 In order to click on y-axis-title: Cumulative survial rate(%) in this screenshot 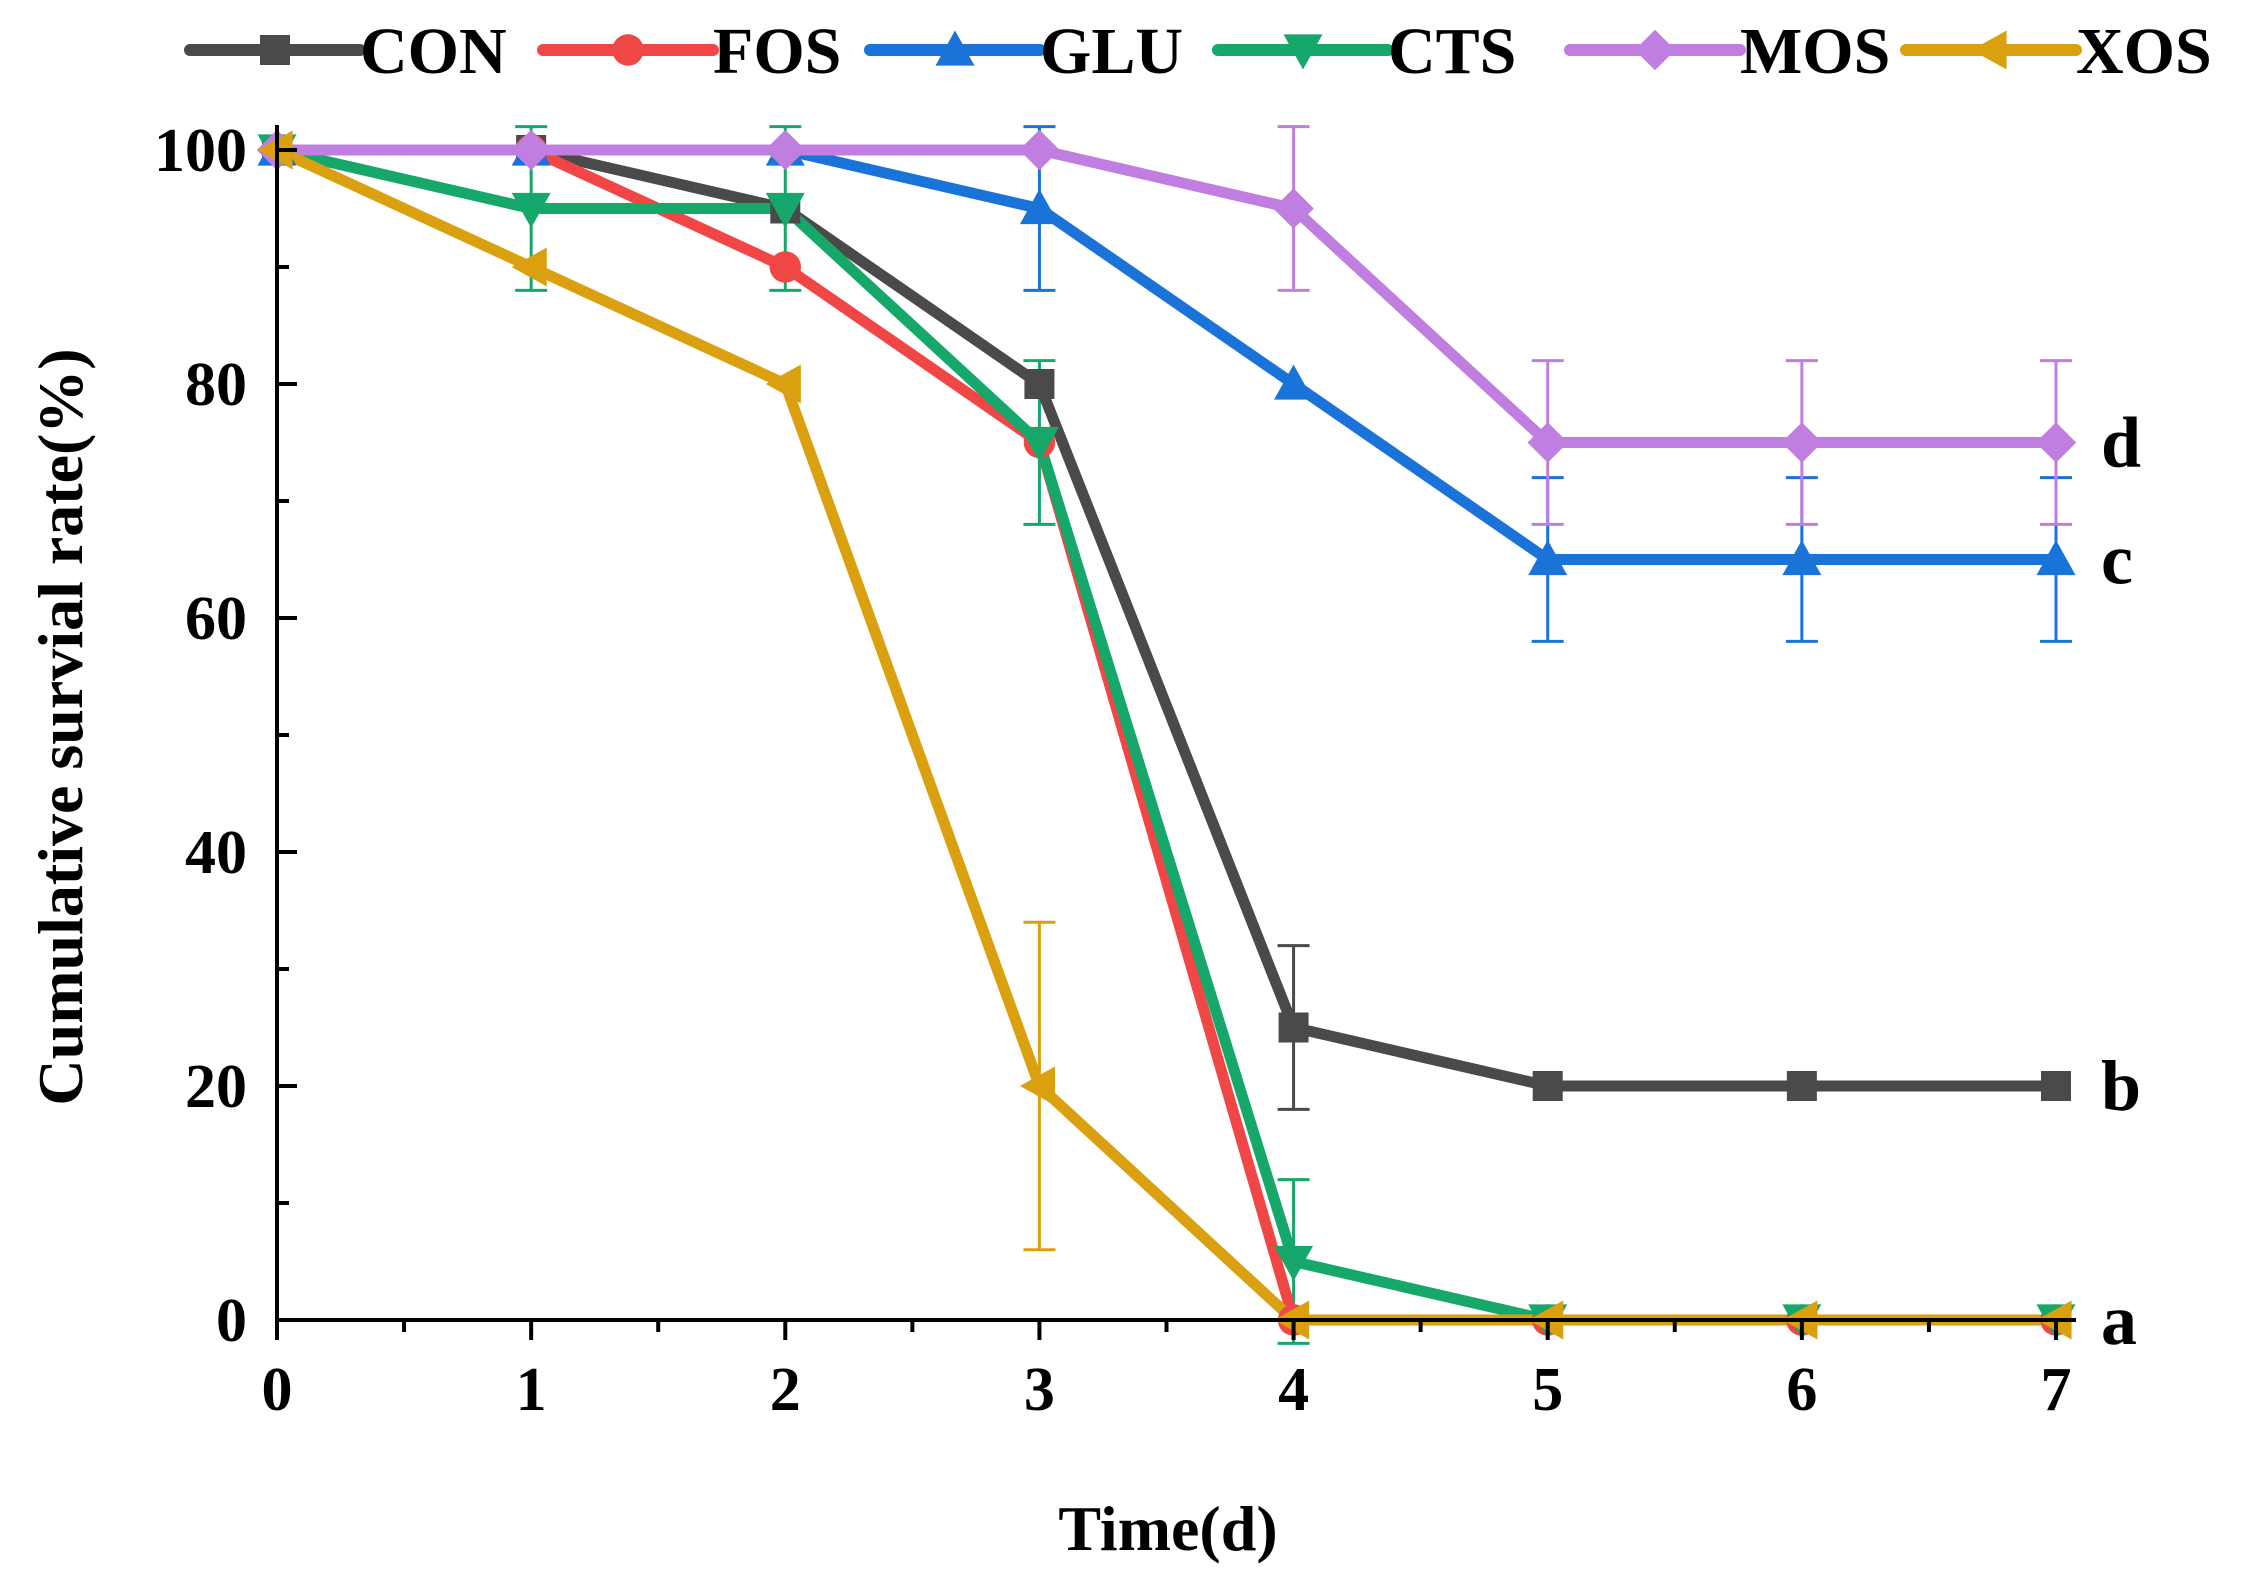, I will do `click(60, 726)`.